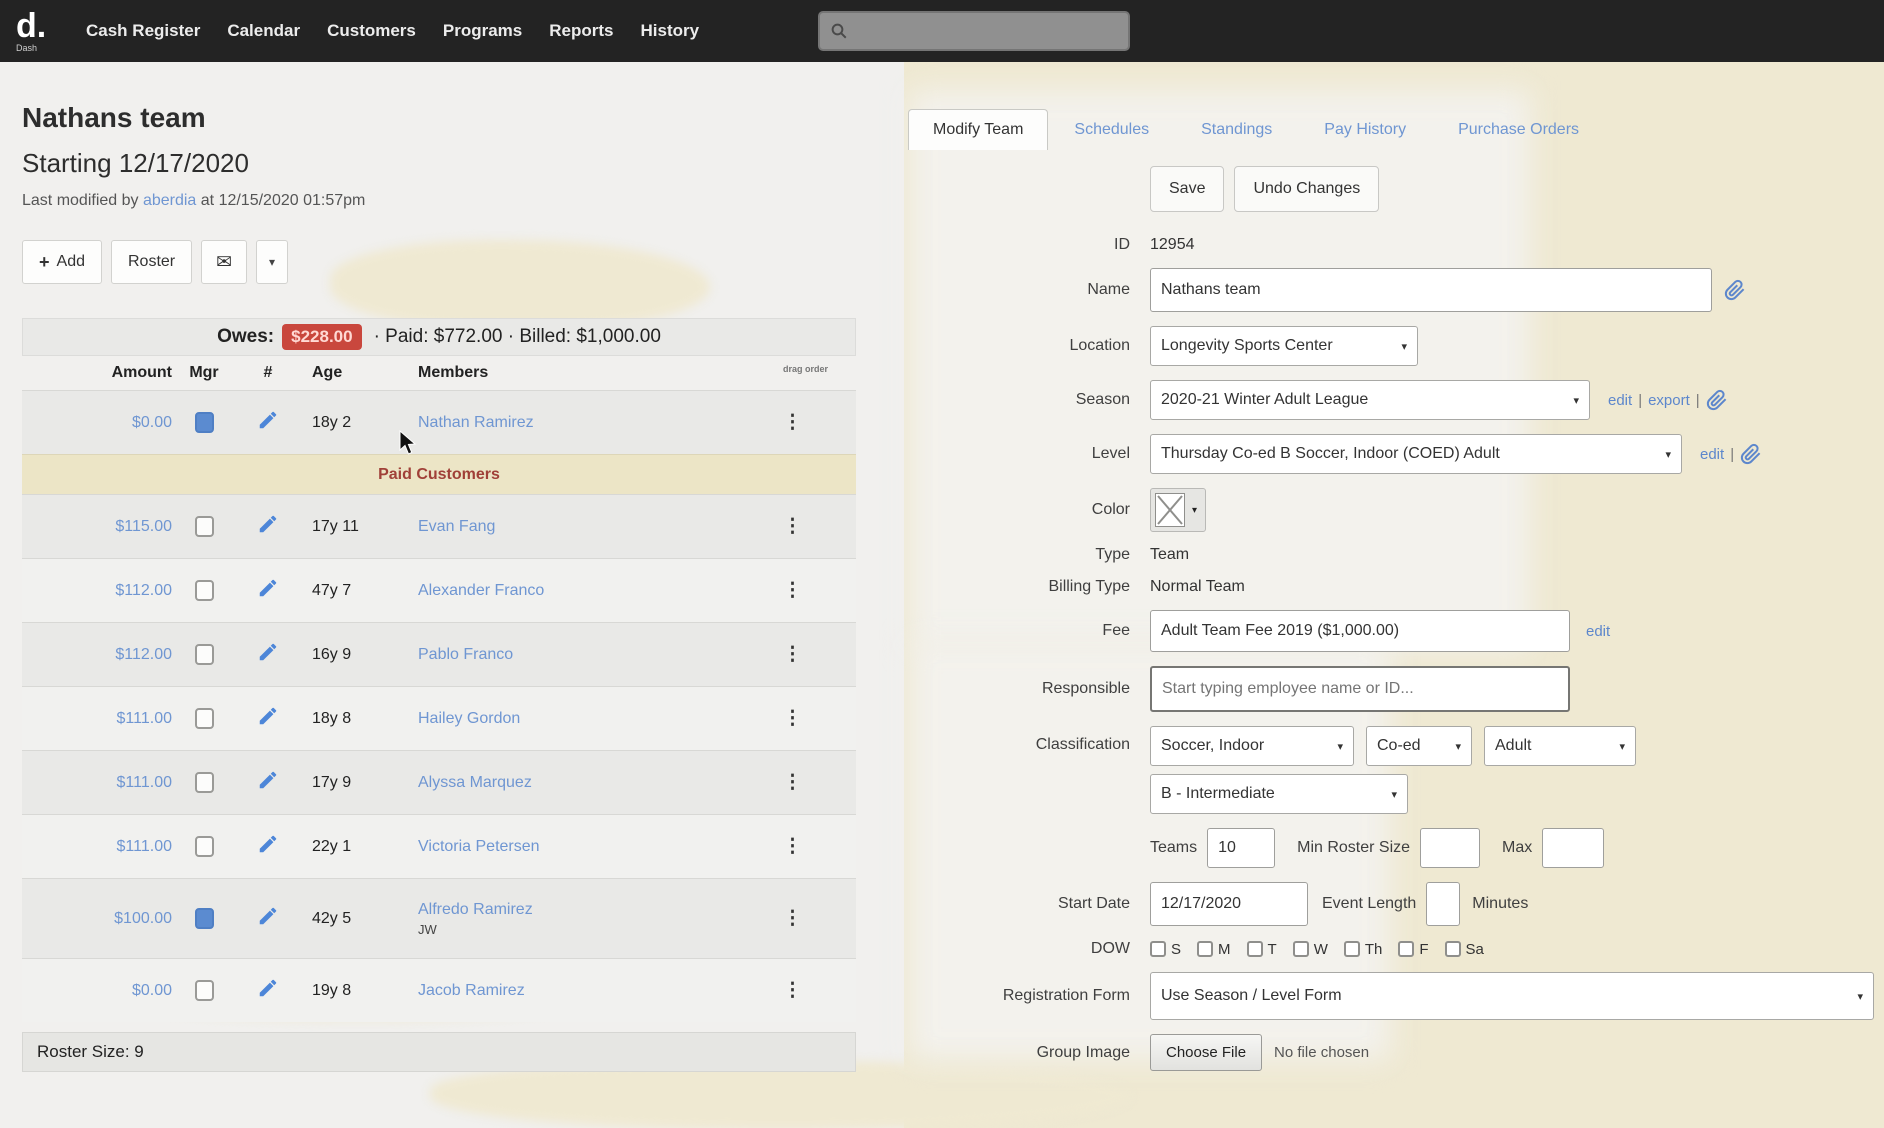  Describe the element at coordinates (981, 31) in the screenshot. I see `search-input` at that location.